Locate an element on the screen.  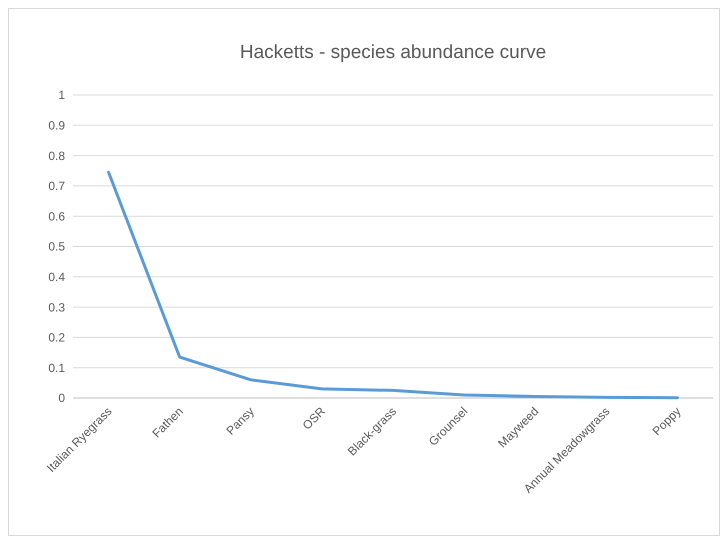
y-tick-label: 0.2 is located at coordinates (57, 337).